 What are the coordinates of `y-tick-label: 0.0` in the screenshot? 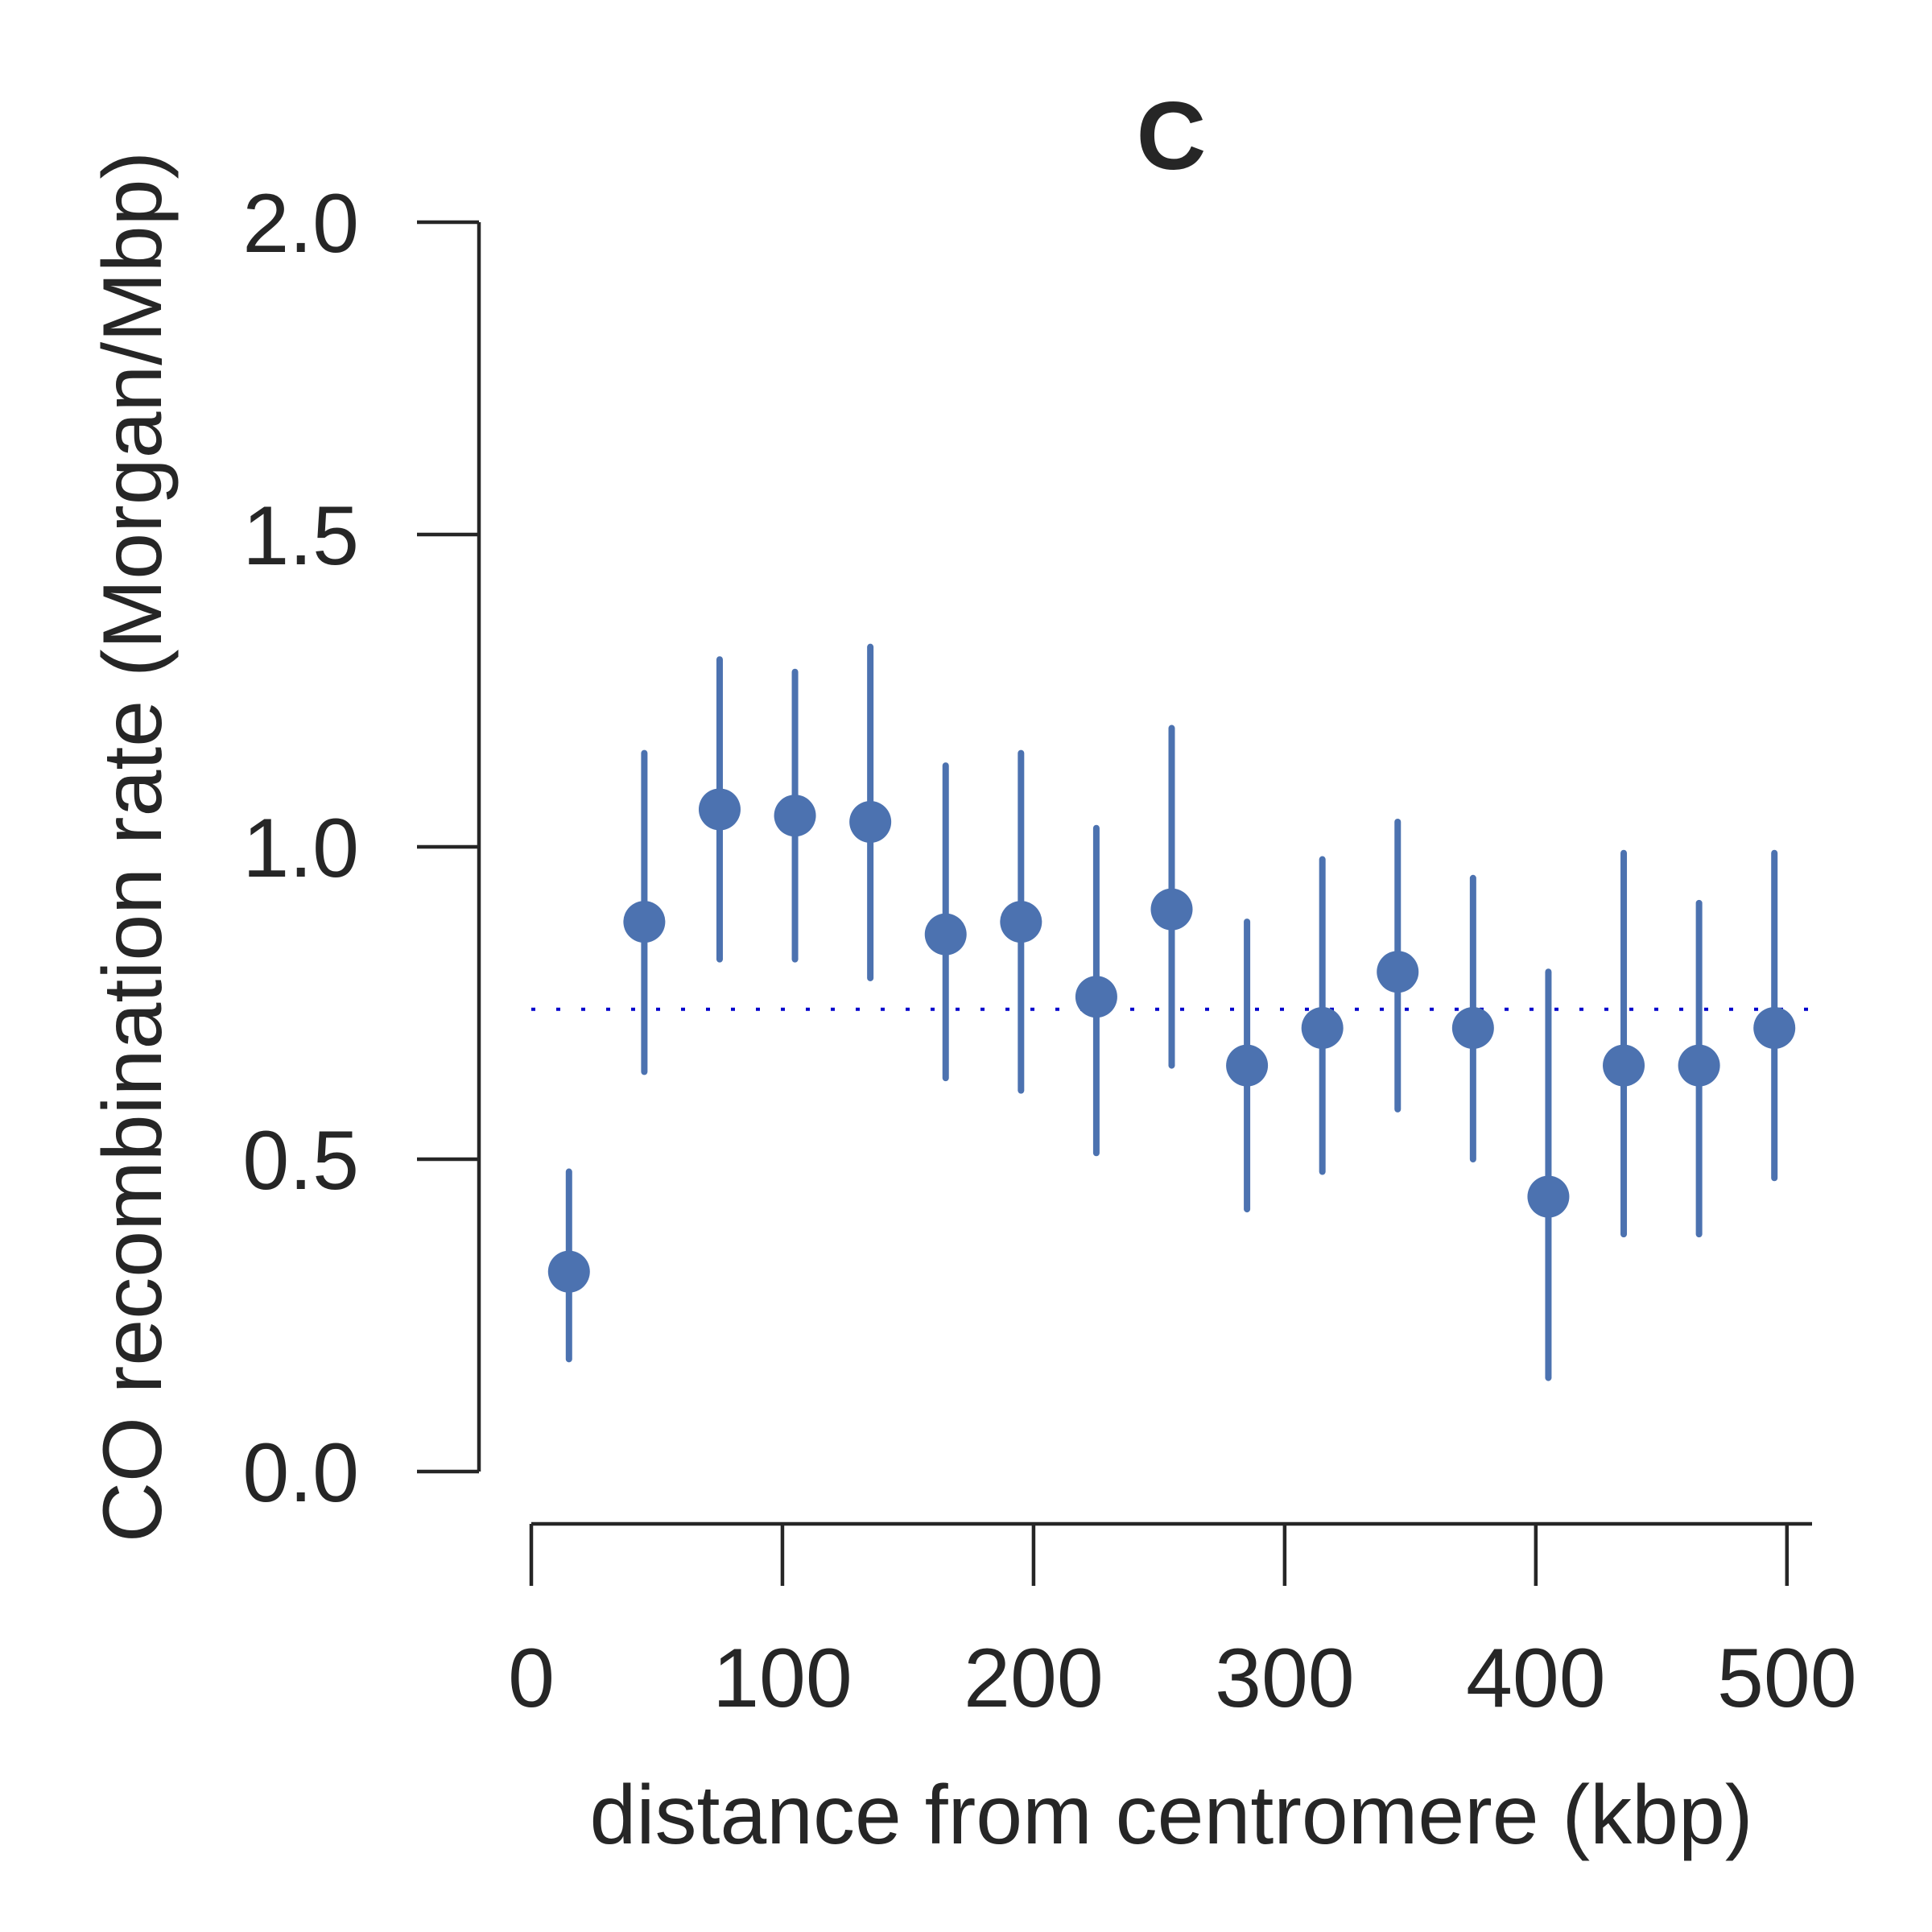 It's located at (300, 1473).